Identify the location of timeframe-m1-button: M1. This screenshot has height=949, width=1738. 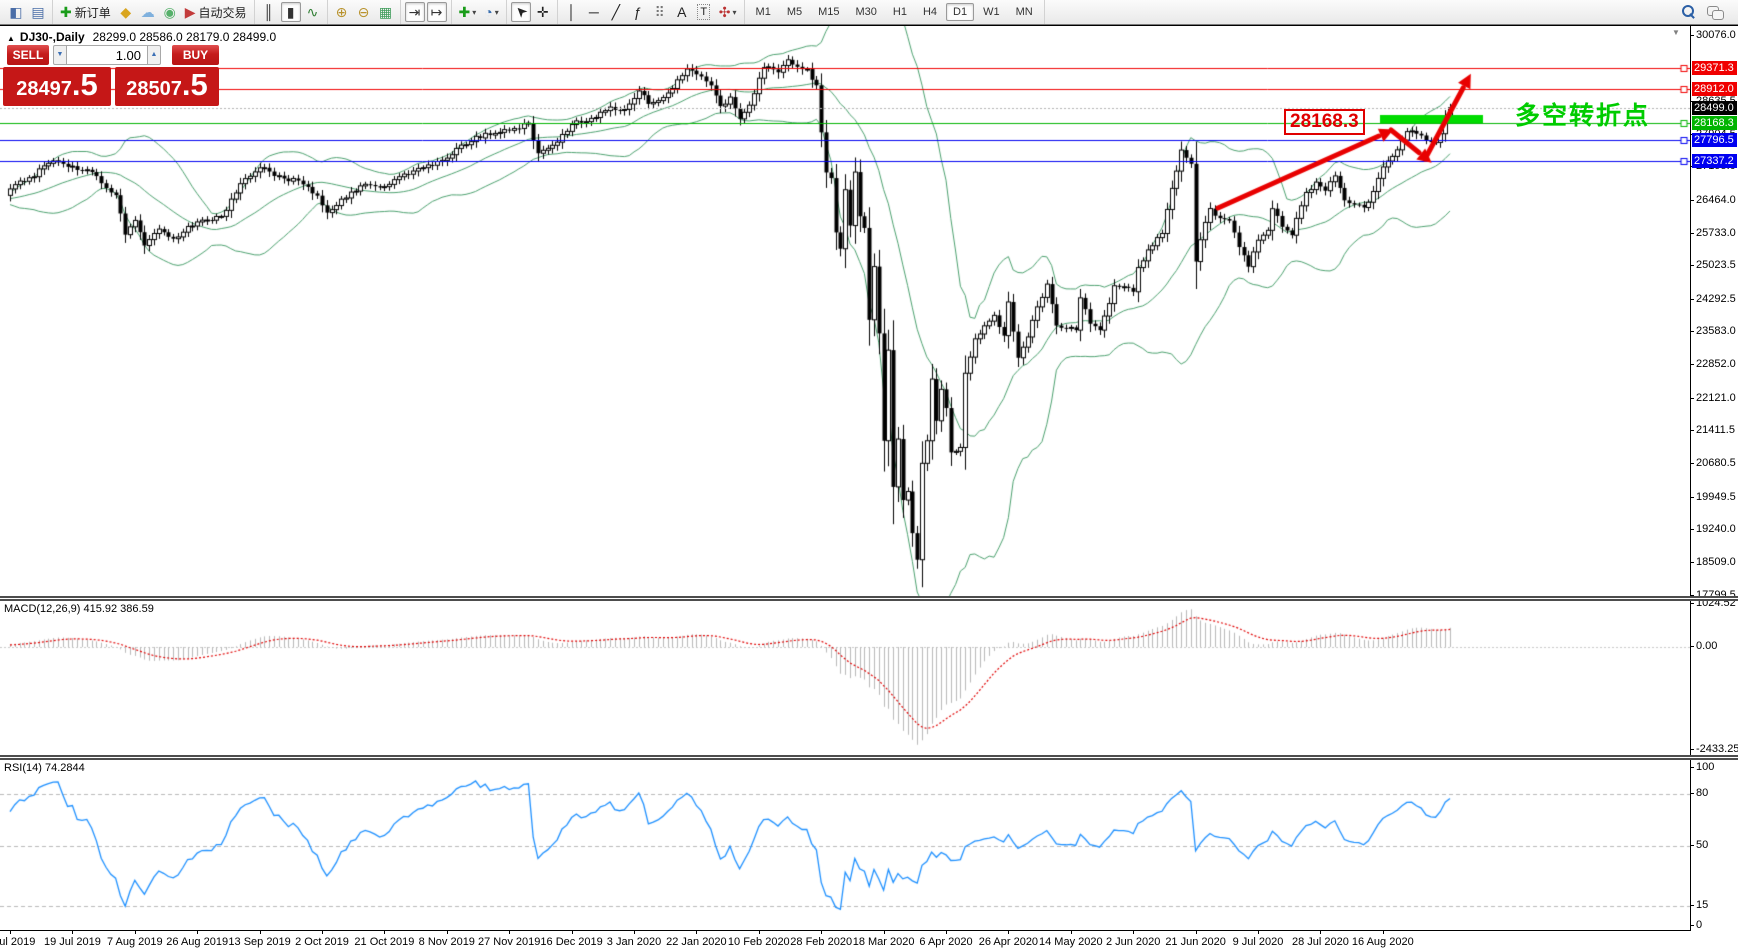
(763, 12).